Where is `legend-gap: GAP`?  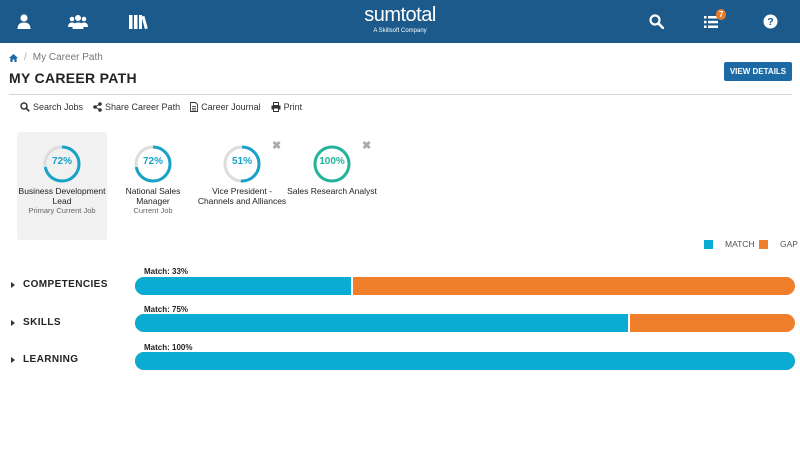
legend-gap: GAP is located at coordinates (778, 244).